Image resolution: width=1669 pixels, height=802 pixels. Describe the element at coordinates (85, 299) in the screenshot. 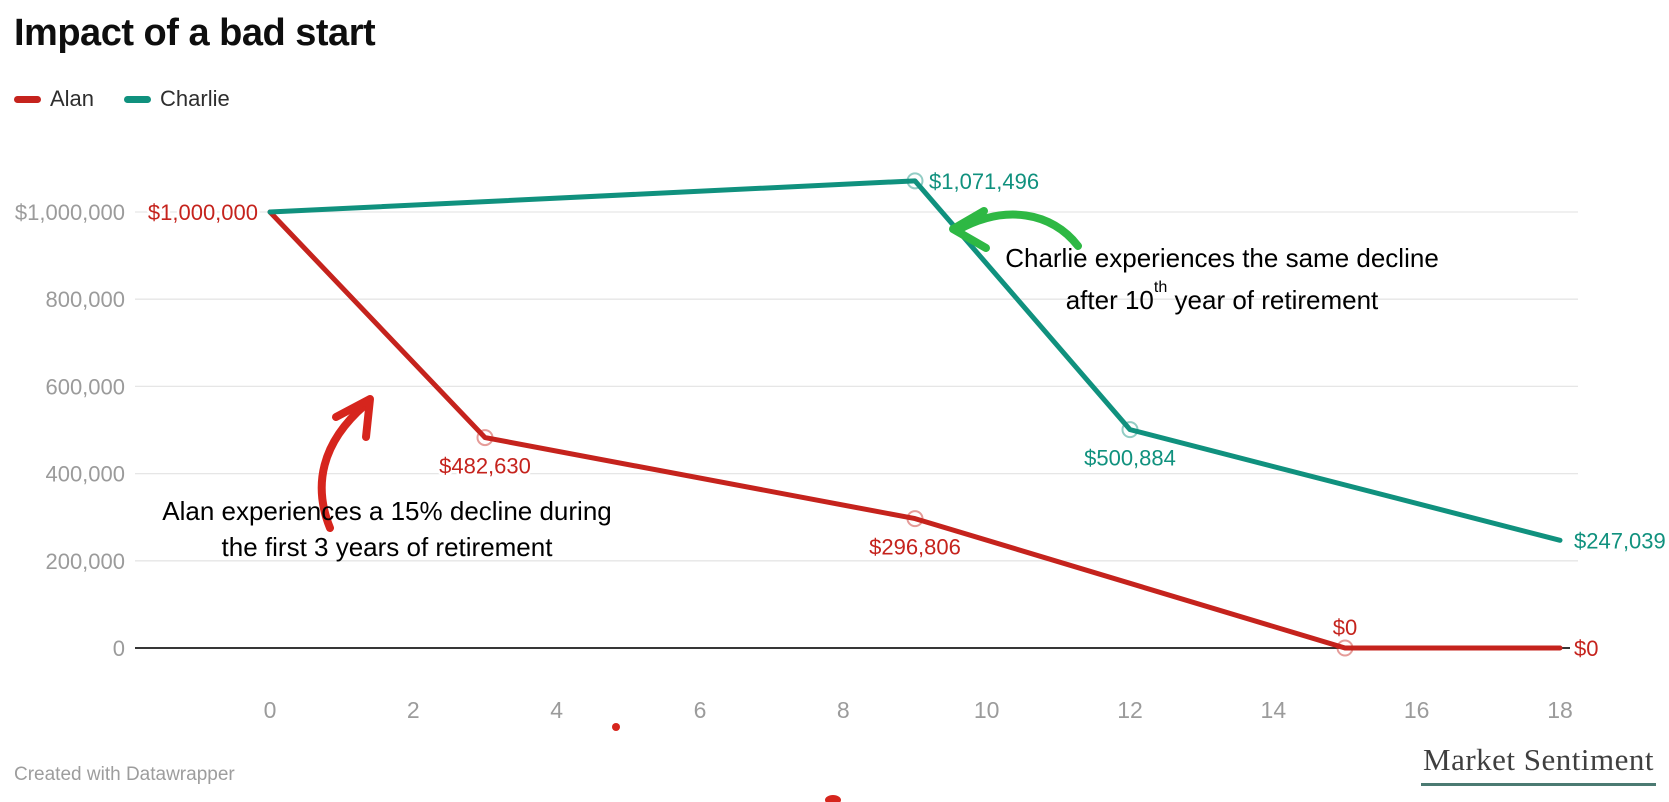

I see `y-tick-label: 800,000` at that location.